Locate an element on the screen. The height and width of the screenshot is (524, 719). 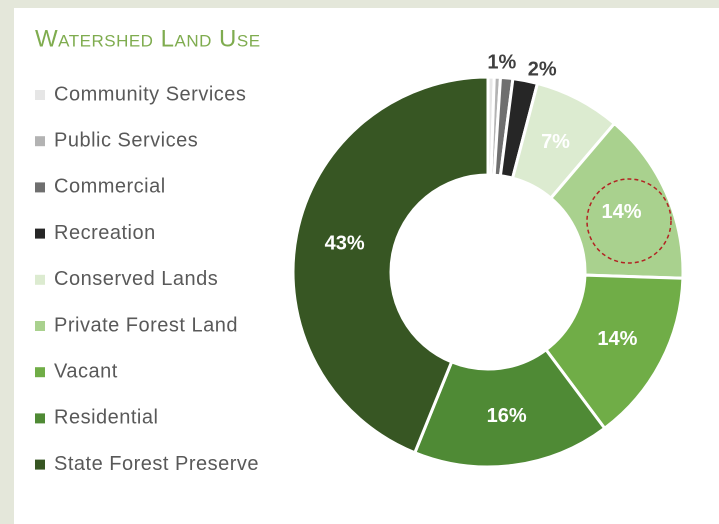
slice-label: 2% is located at coordinates (542, 69).